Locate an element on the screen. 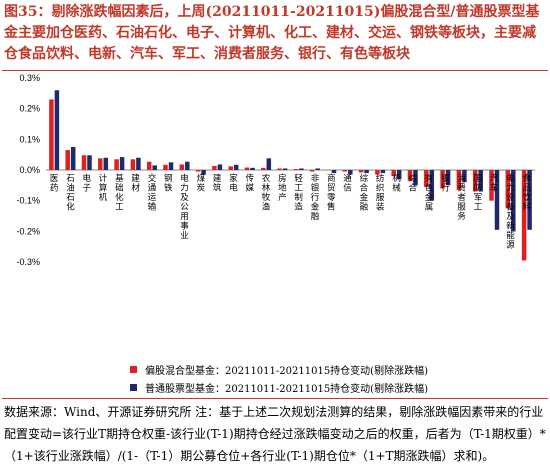 This screenshot has height=470, width=550. x-tick-label: 消费者服务 is located at coordinates (461, 197).